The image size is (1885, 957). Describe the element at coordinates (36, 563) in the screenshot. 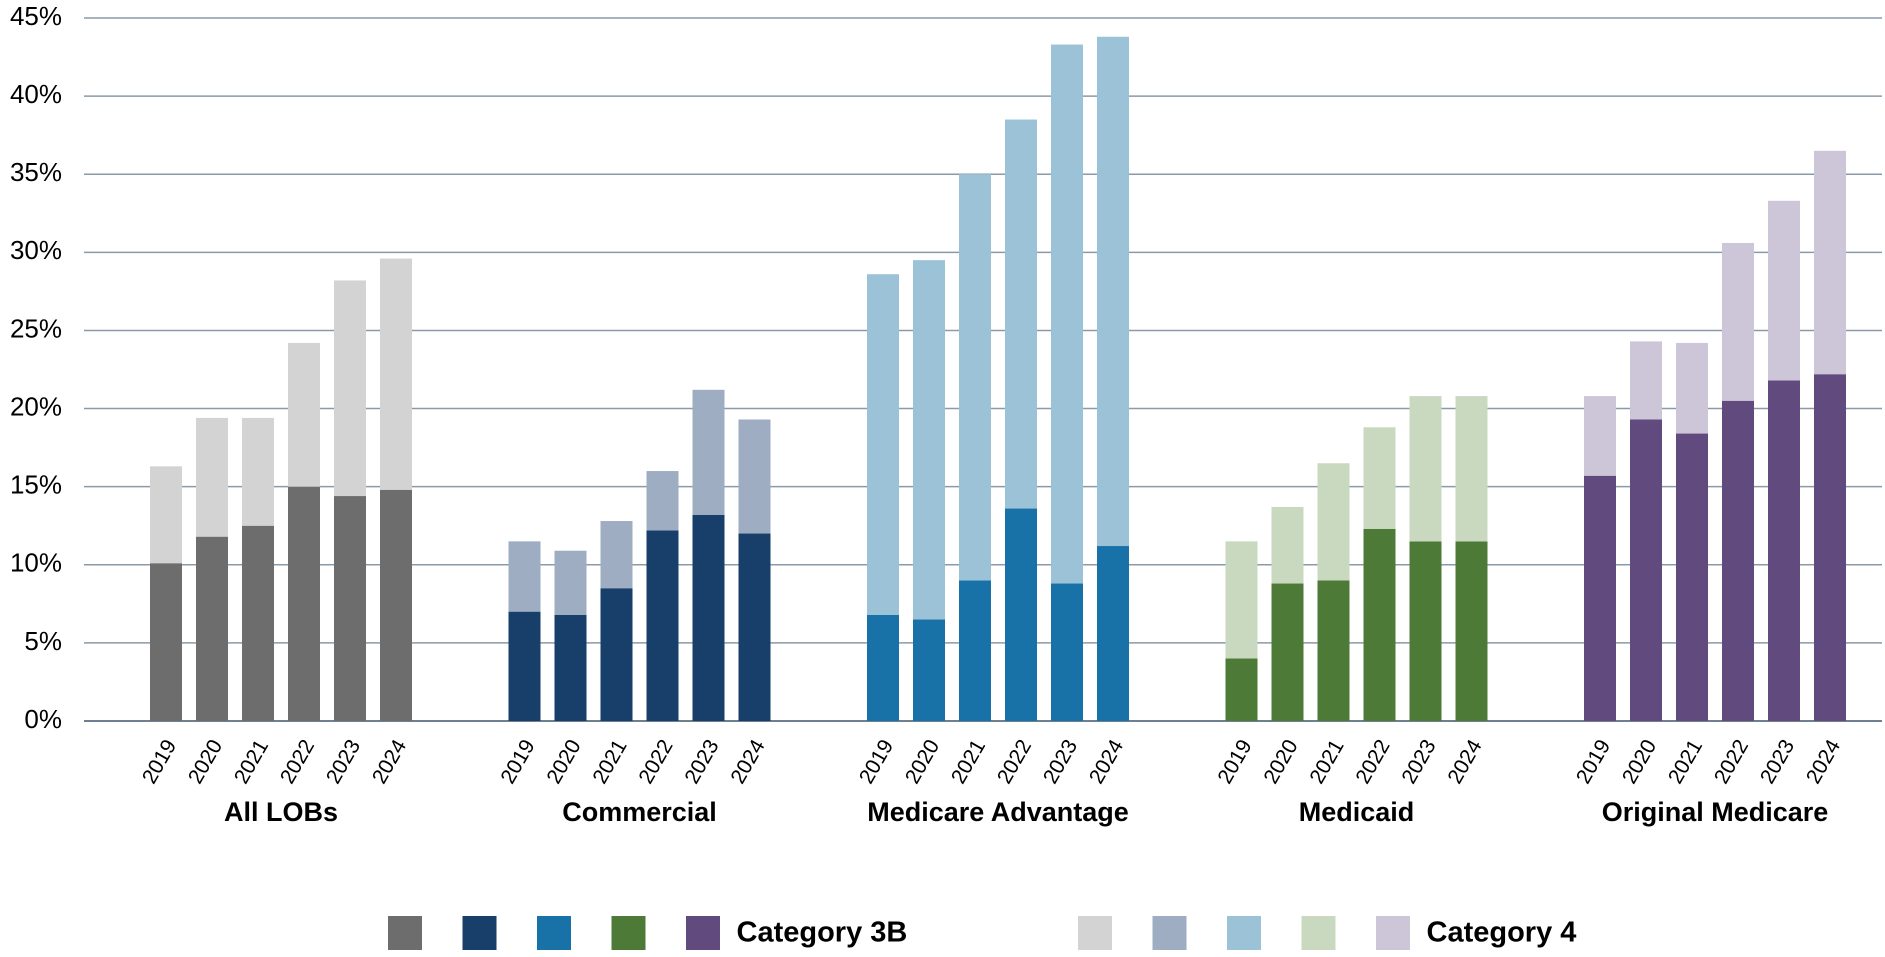

I see `y-tick-label: 10%` at that location.